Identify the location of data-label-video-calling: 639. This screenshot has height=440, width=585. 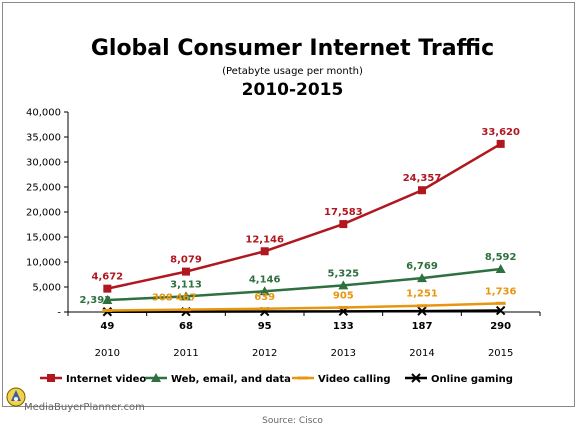
(264, 297).